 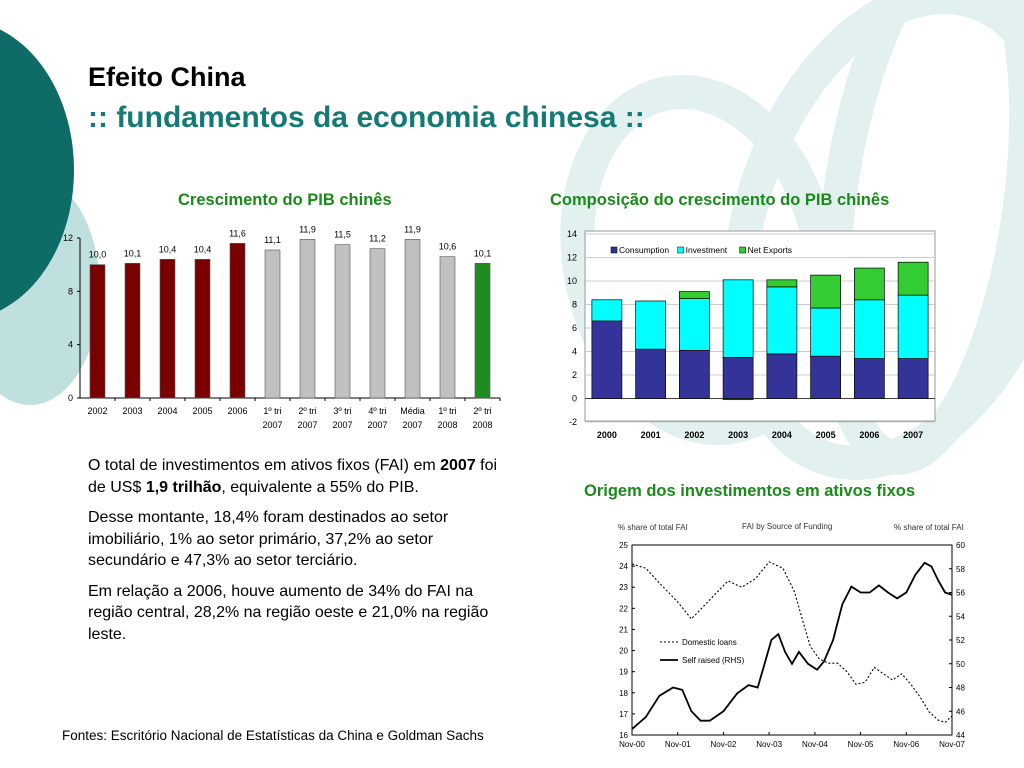 What do you see at coordinates (960, 711) in the screenshot?
I see `right-y-tick-label: 46` at bounding box center [960, 711].